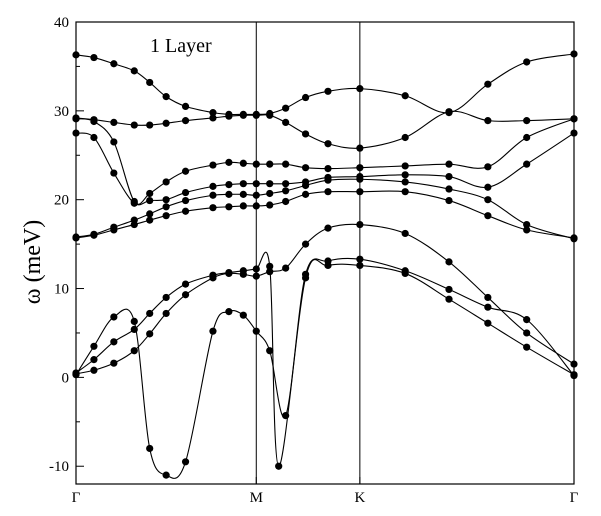 The width and height of the screenshot is (601, 516). What do you see at coordinates (66, 378) in the screenshot?
I see `y-tick-label-0: 0` at bounding box center [66, 378].